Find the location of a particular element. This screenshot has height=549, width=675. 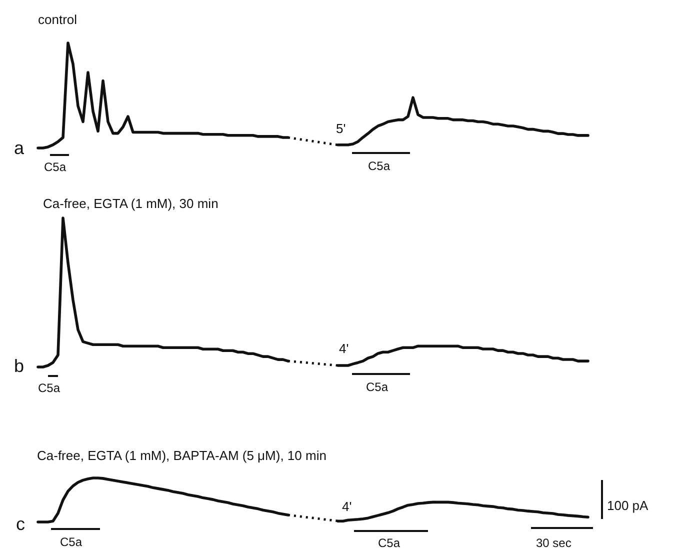

text: a is located at coordinates (19, 148).